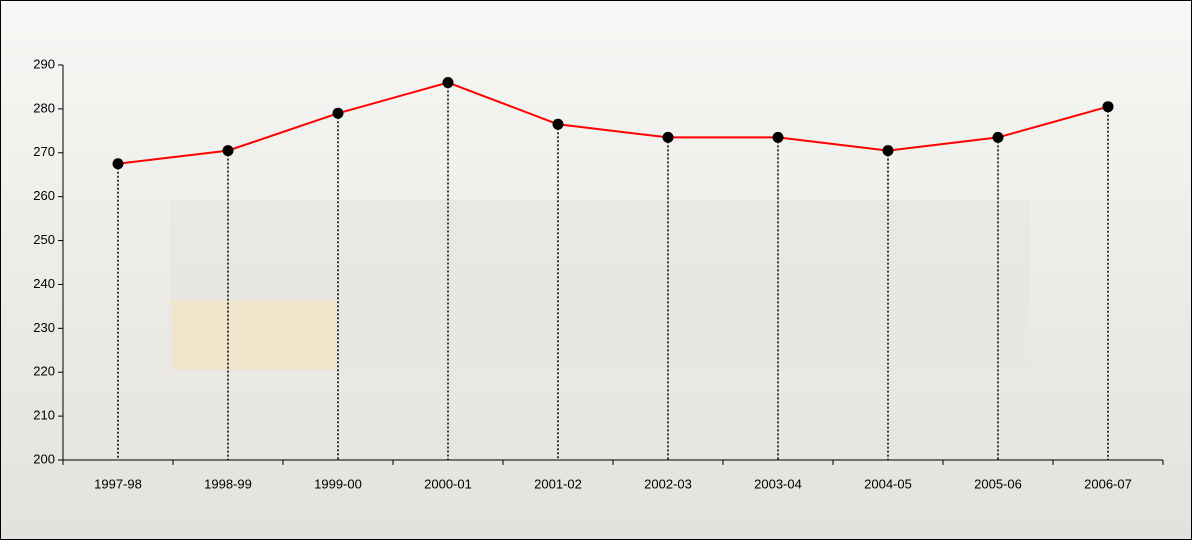 The image size is (1192, 545). I want to click on x-tick-label: 2002-03, so click(668, 483).